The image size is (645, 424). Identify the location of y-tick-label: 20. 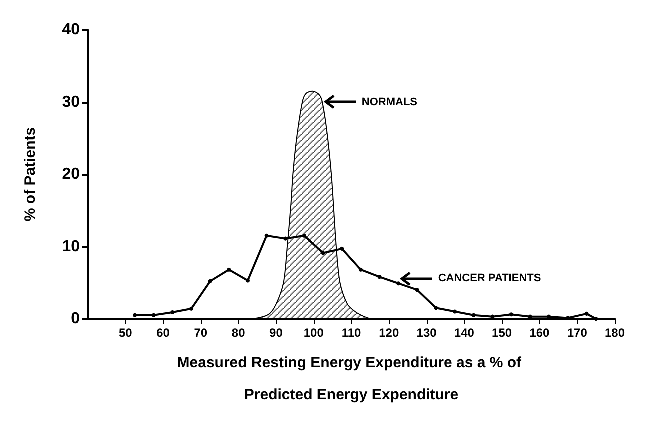
(71, 174).